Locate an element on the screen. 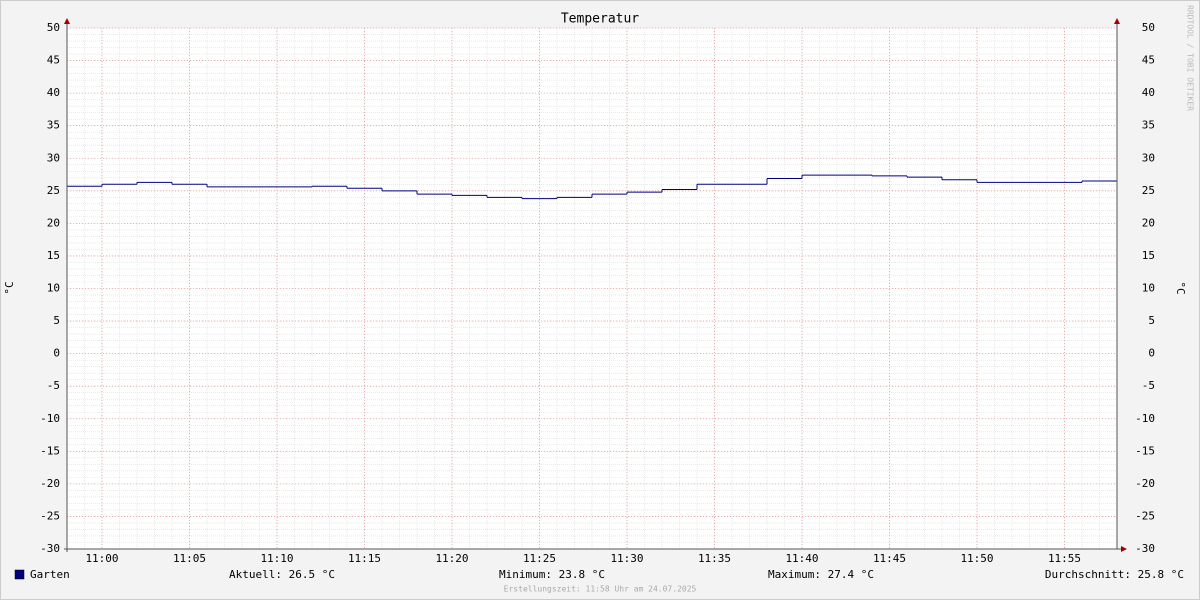 This screenshot has width=1200, height=600. y-tick-label: 0 is located at coordinates (56, 353).